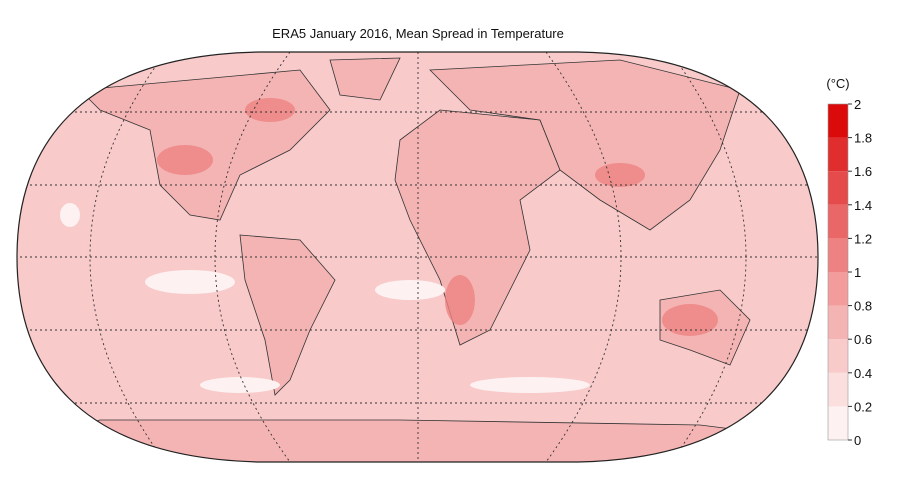  Describe the element at coordinates (863, 339) in the screenshot. I see `colorbar-tick-label: 0.6` at that location.